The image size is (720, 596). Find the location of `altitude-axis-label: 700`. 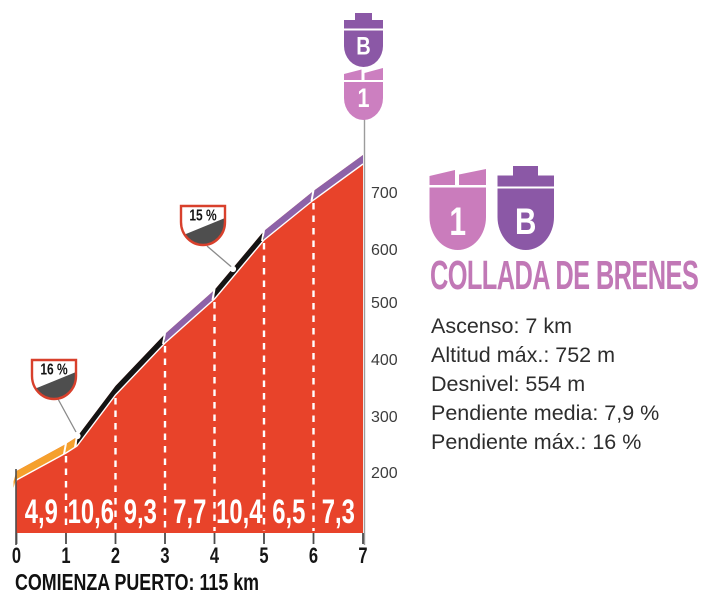

altitude-axis-label: 700 is located at coordinates (384, 193).